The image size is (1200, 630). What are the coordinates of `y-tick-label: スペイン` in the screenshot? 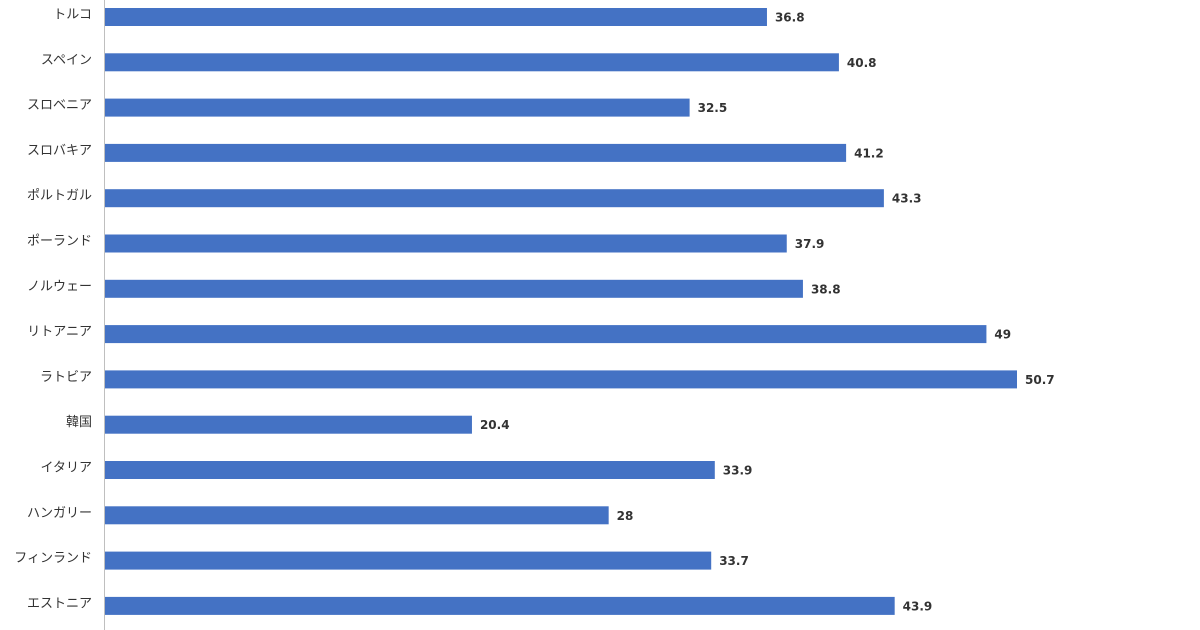 It's located at (66, 60).